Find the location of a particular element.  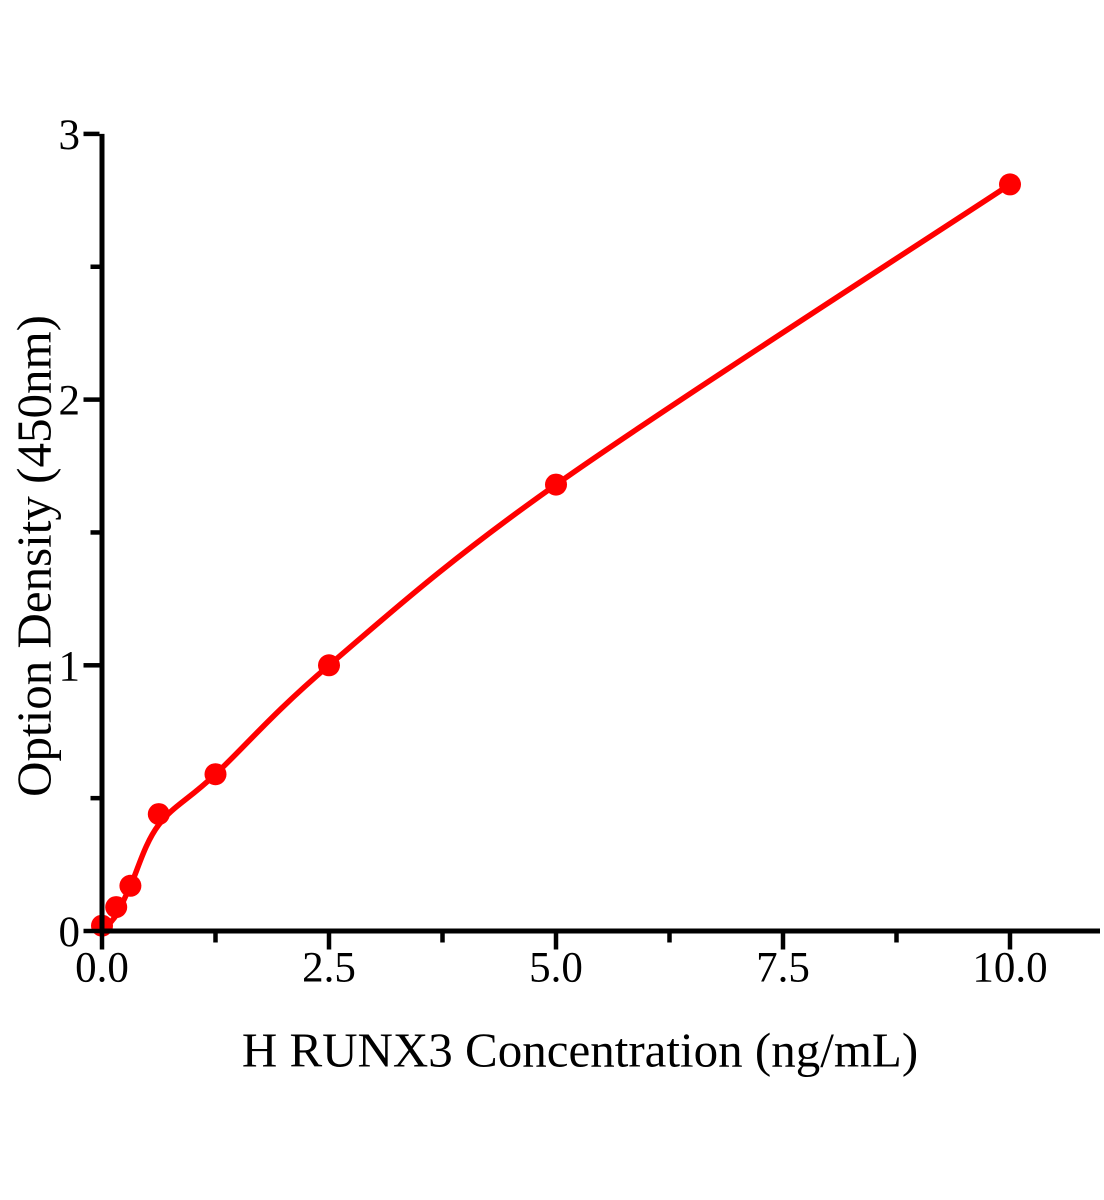

x-axis-title: H RUNX3 Concentration (ng/mL) is located at coordinates (580, 1050).